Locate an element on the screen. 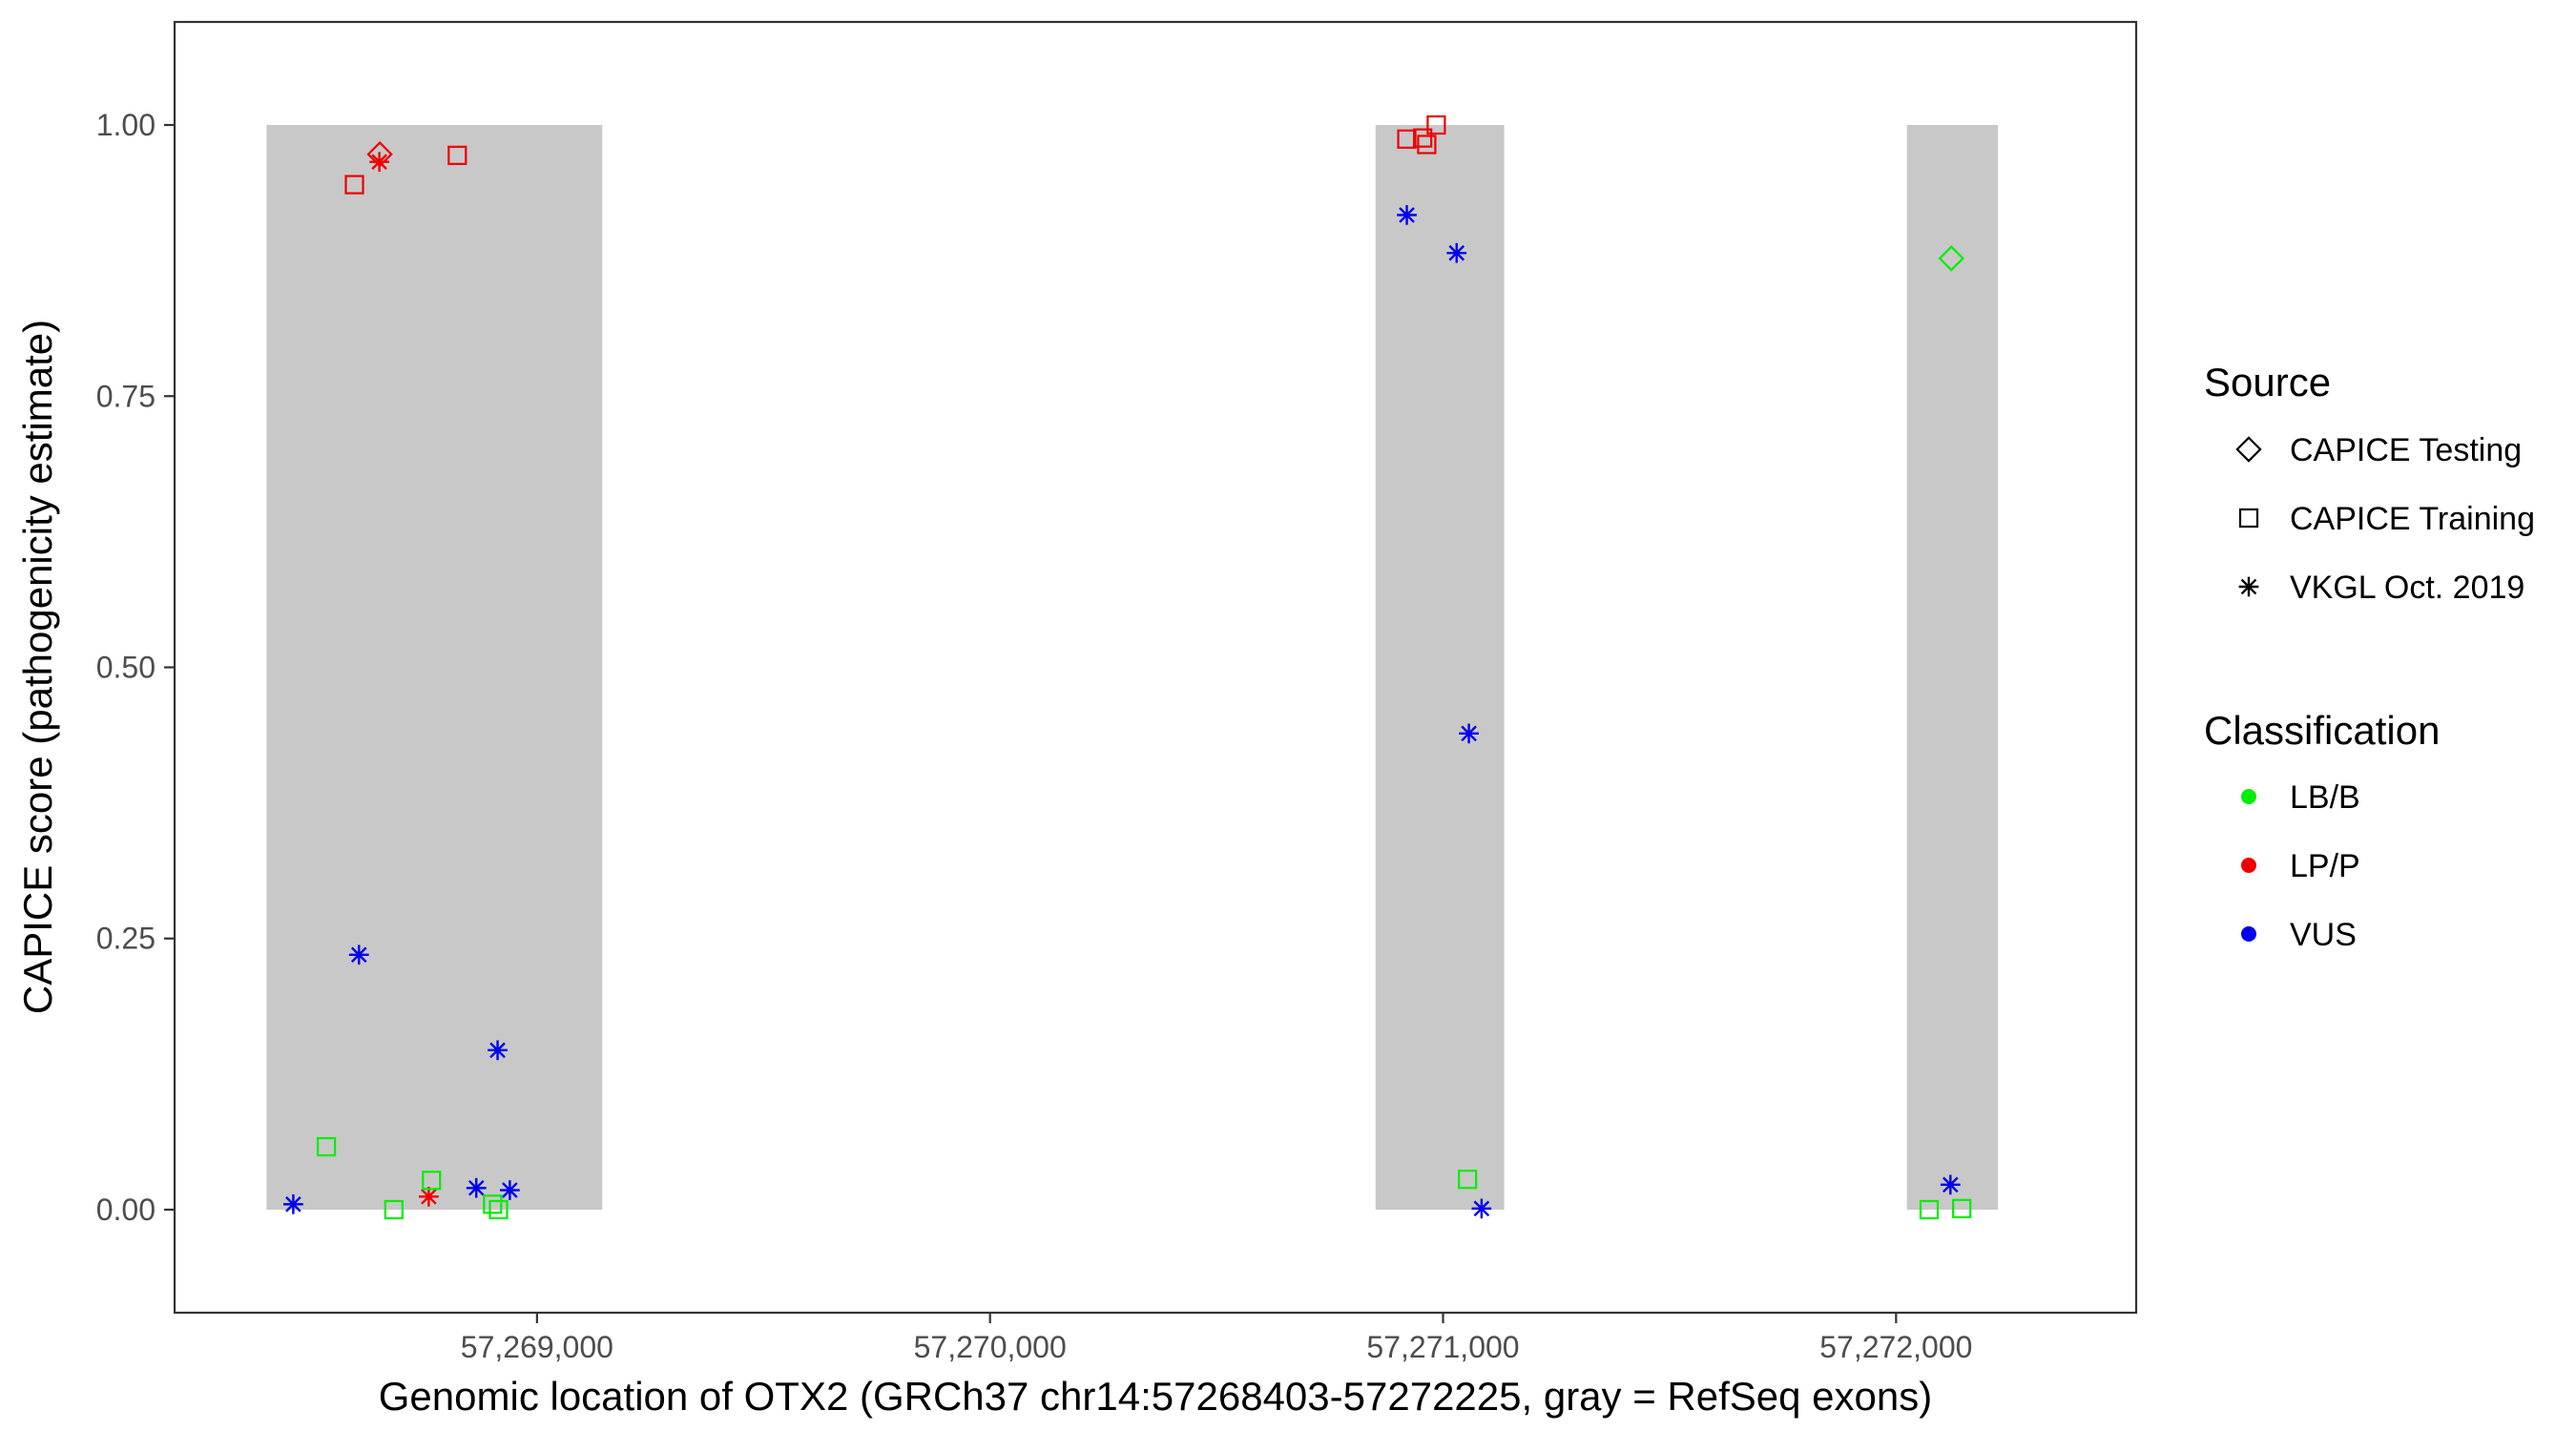 The width and height of the screenshot is (2576, 1431). legend-label-capice-testing: CAPICE Testing is located at coordinates (2406, 450).